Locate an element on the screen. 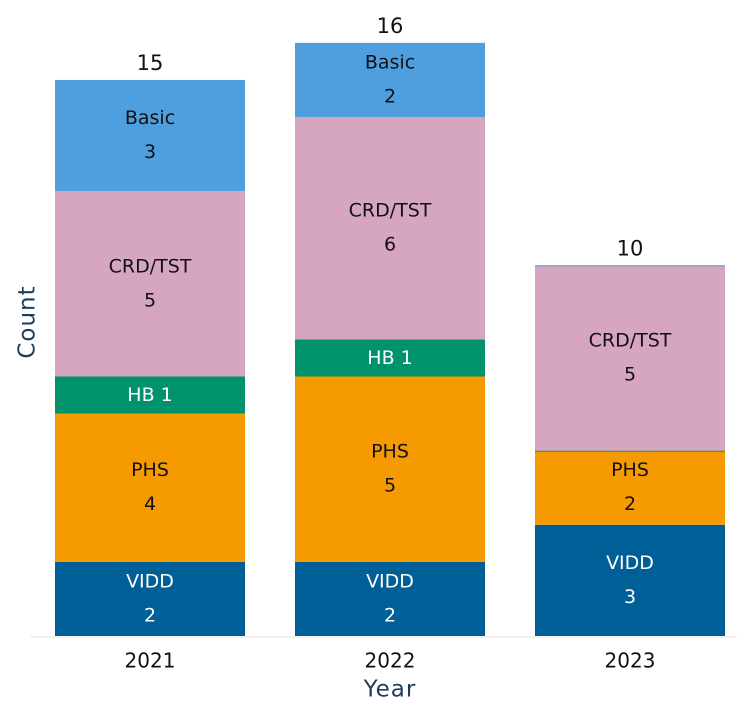 The image size is (737, 706). segment-value: 6 is located at coordinates (390, 245).